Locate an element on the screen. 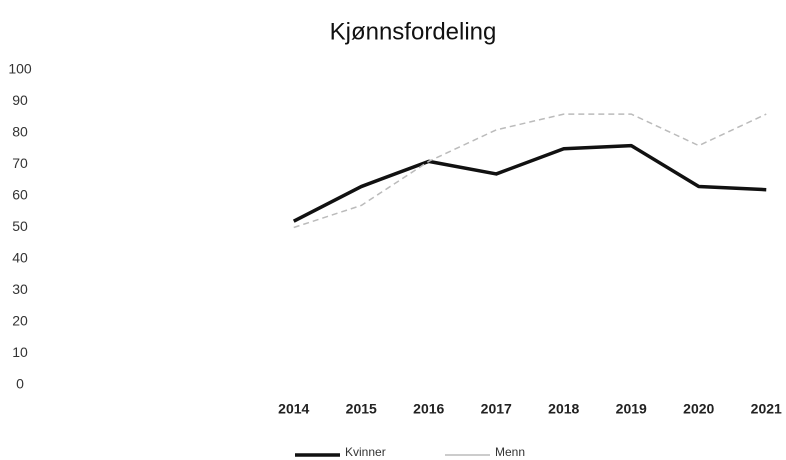 This screenshot has height=460, width=786. x-tick-label: 2018 is located at coordinates (563, 409).